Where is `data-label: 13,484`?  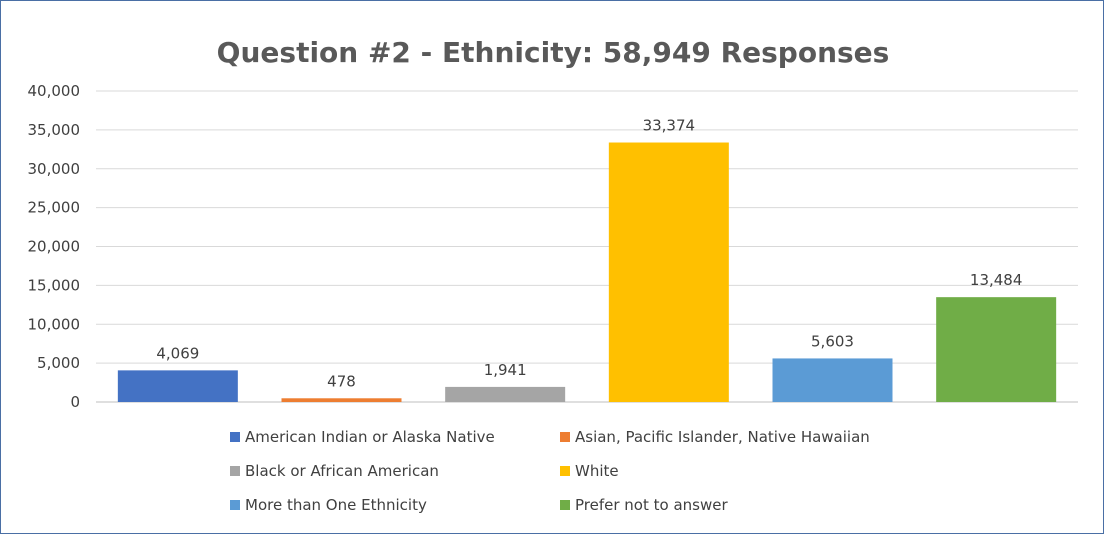 data-label: 13,484 is located at coordinates (996, 280).